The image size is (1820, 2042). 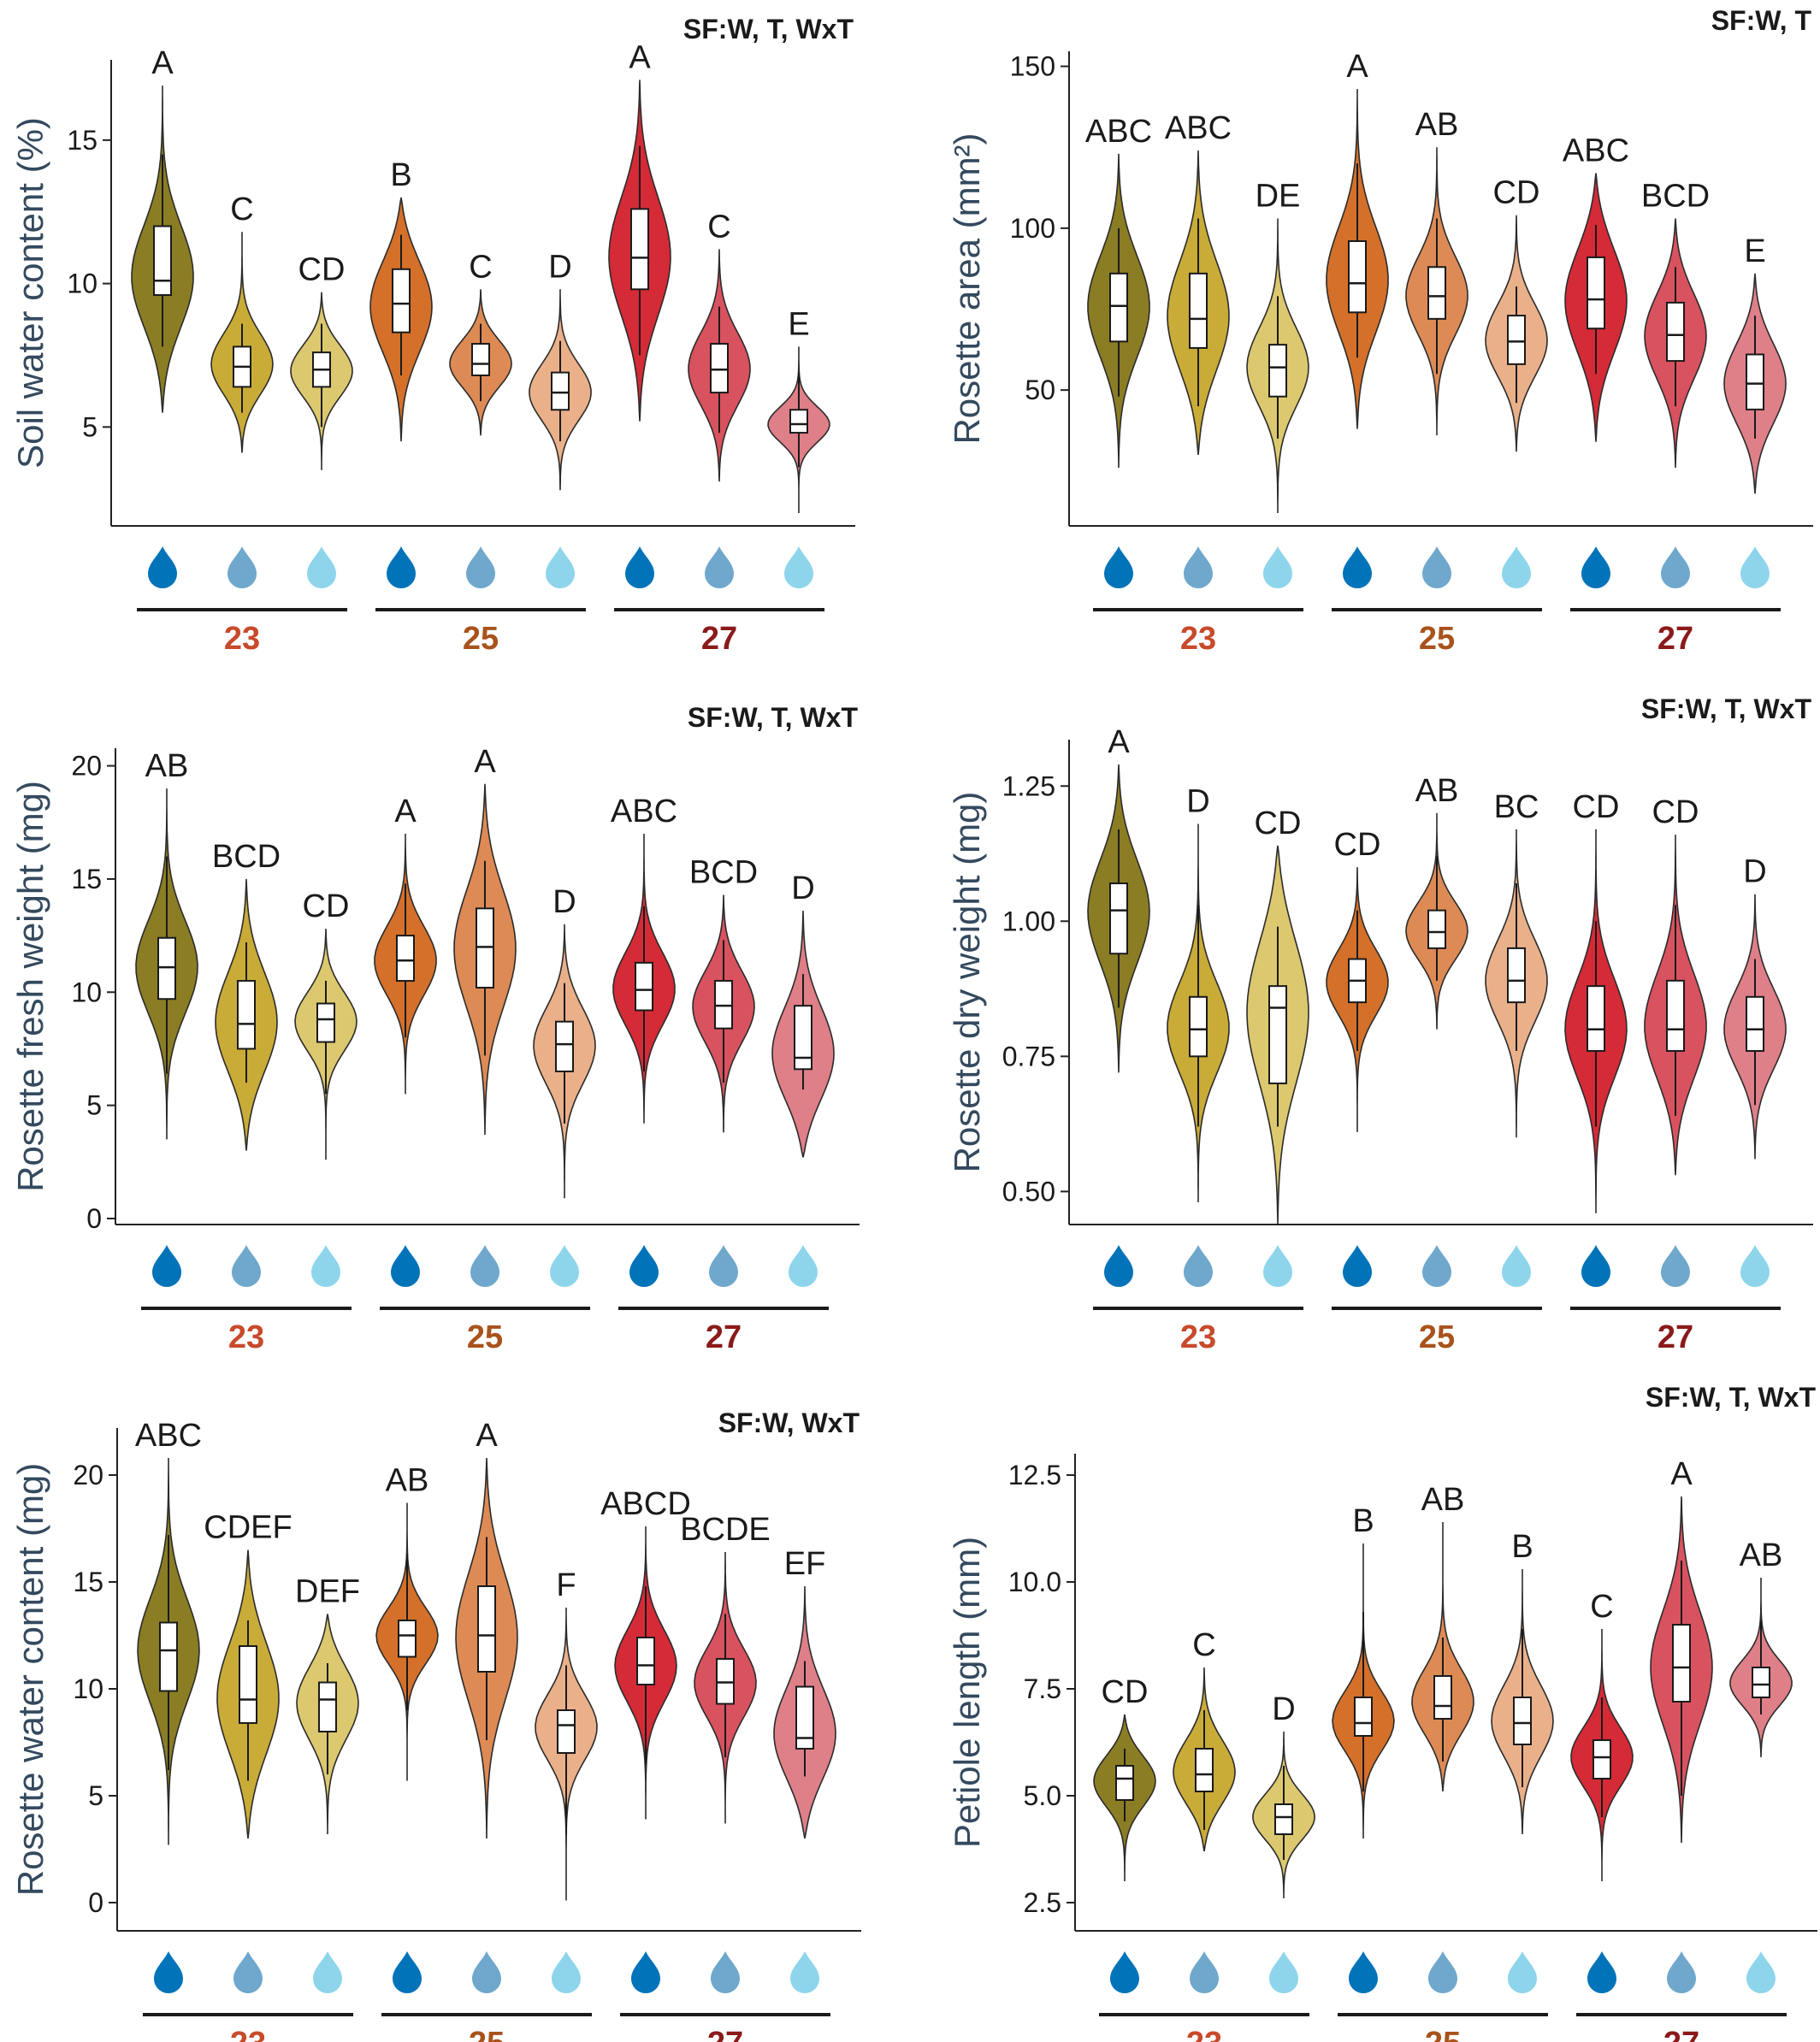 What do you see at coordinates (725, 1530) in the screenshot?
I see `significance-letter: BCDE` at bounding box center [725, 1530].